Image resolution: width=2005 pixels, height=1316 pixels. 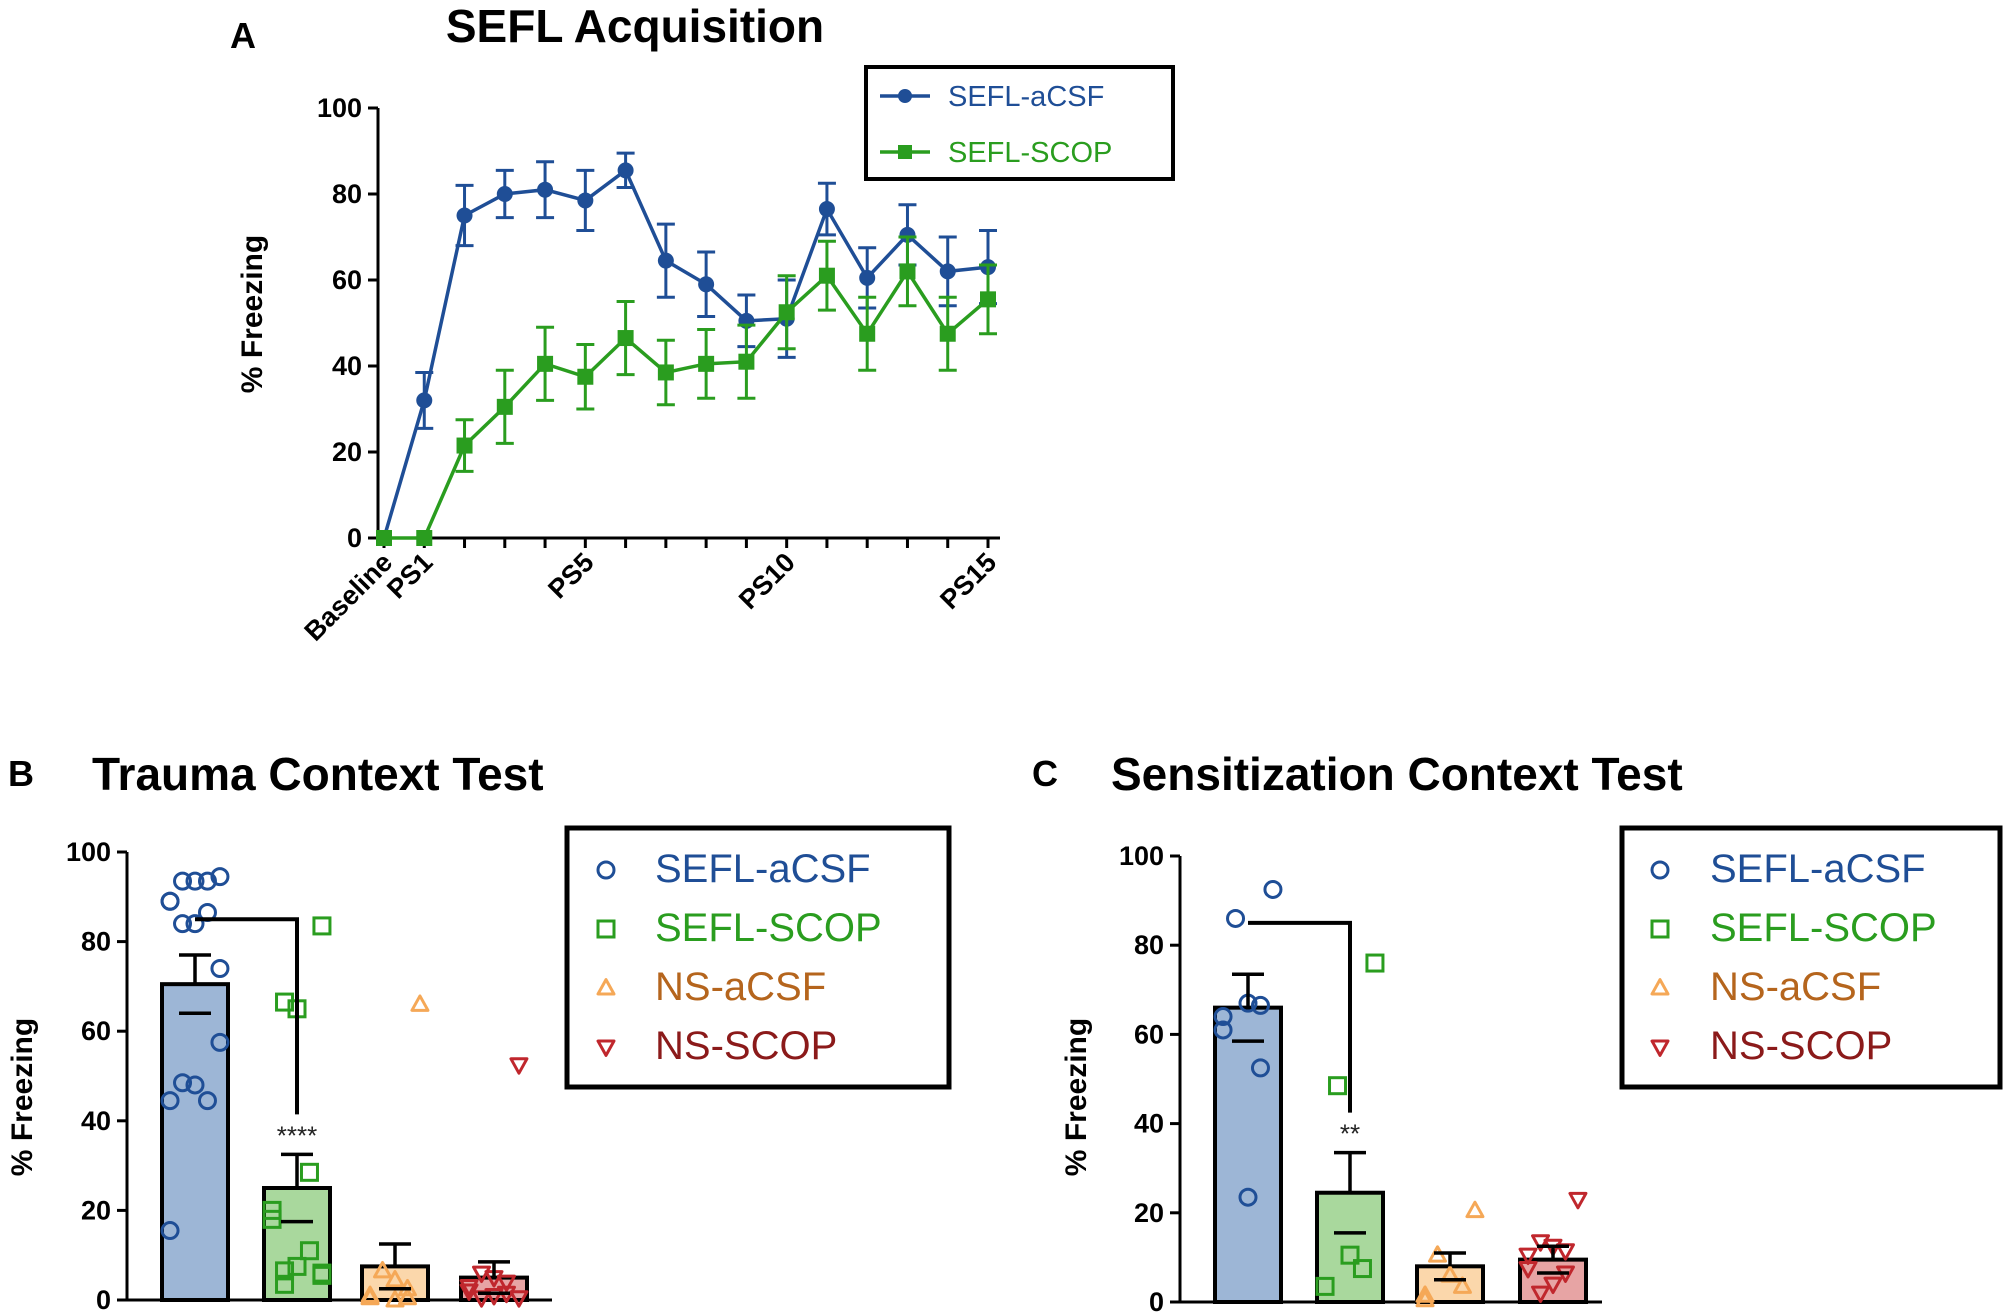 I want to click on panel-b-letter: B, so click(x=21, y=773).